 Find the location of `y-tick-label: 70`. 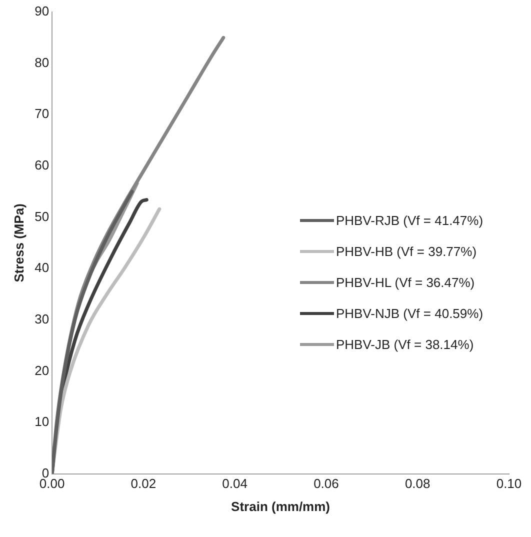

y-tick-label: 70 is located at coordinates (42, 114).